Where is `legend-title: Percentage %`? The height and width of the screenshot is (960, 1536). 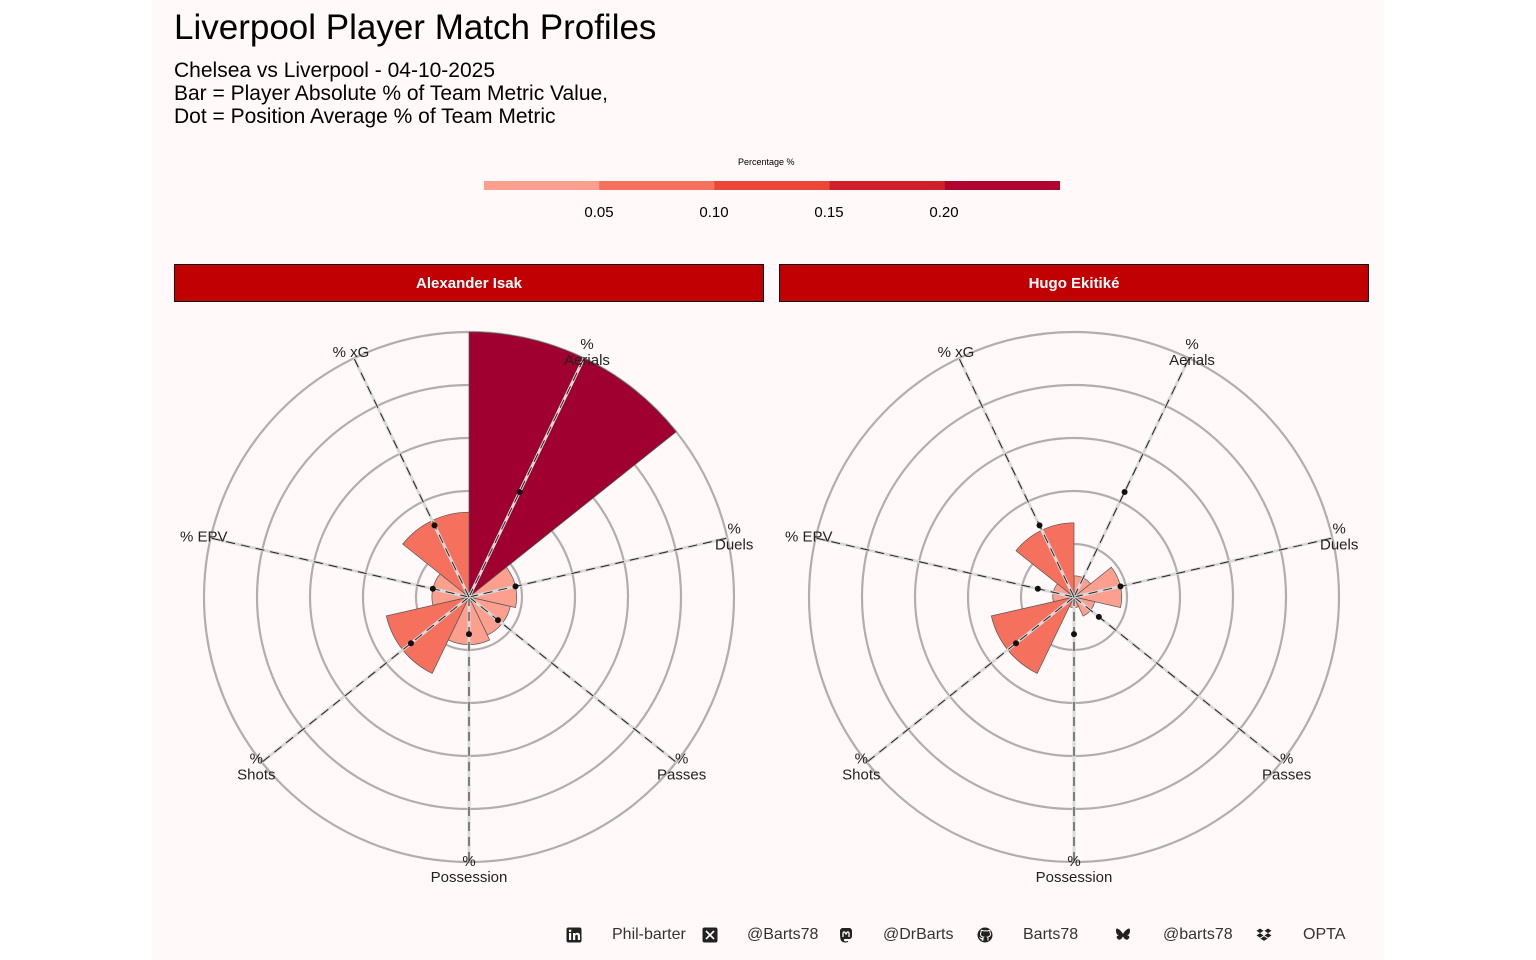
legend-title: Percentage % is located at coordinates (766, 162).